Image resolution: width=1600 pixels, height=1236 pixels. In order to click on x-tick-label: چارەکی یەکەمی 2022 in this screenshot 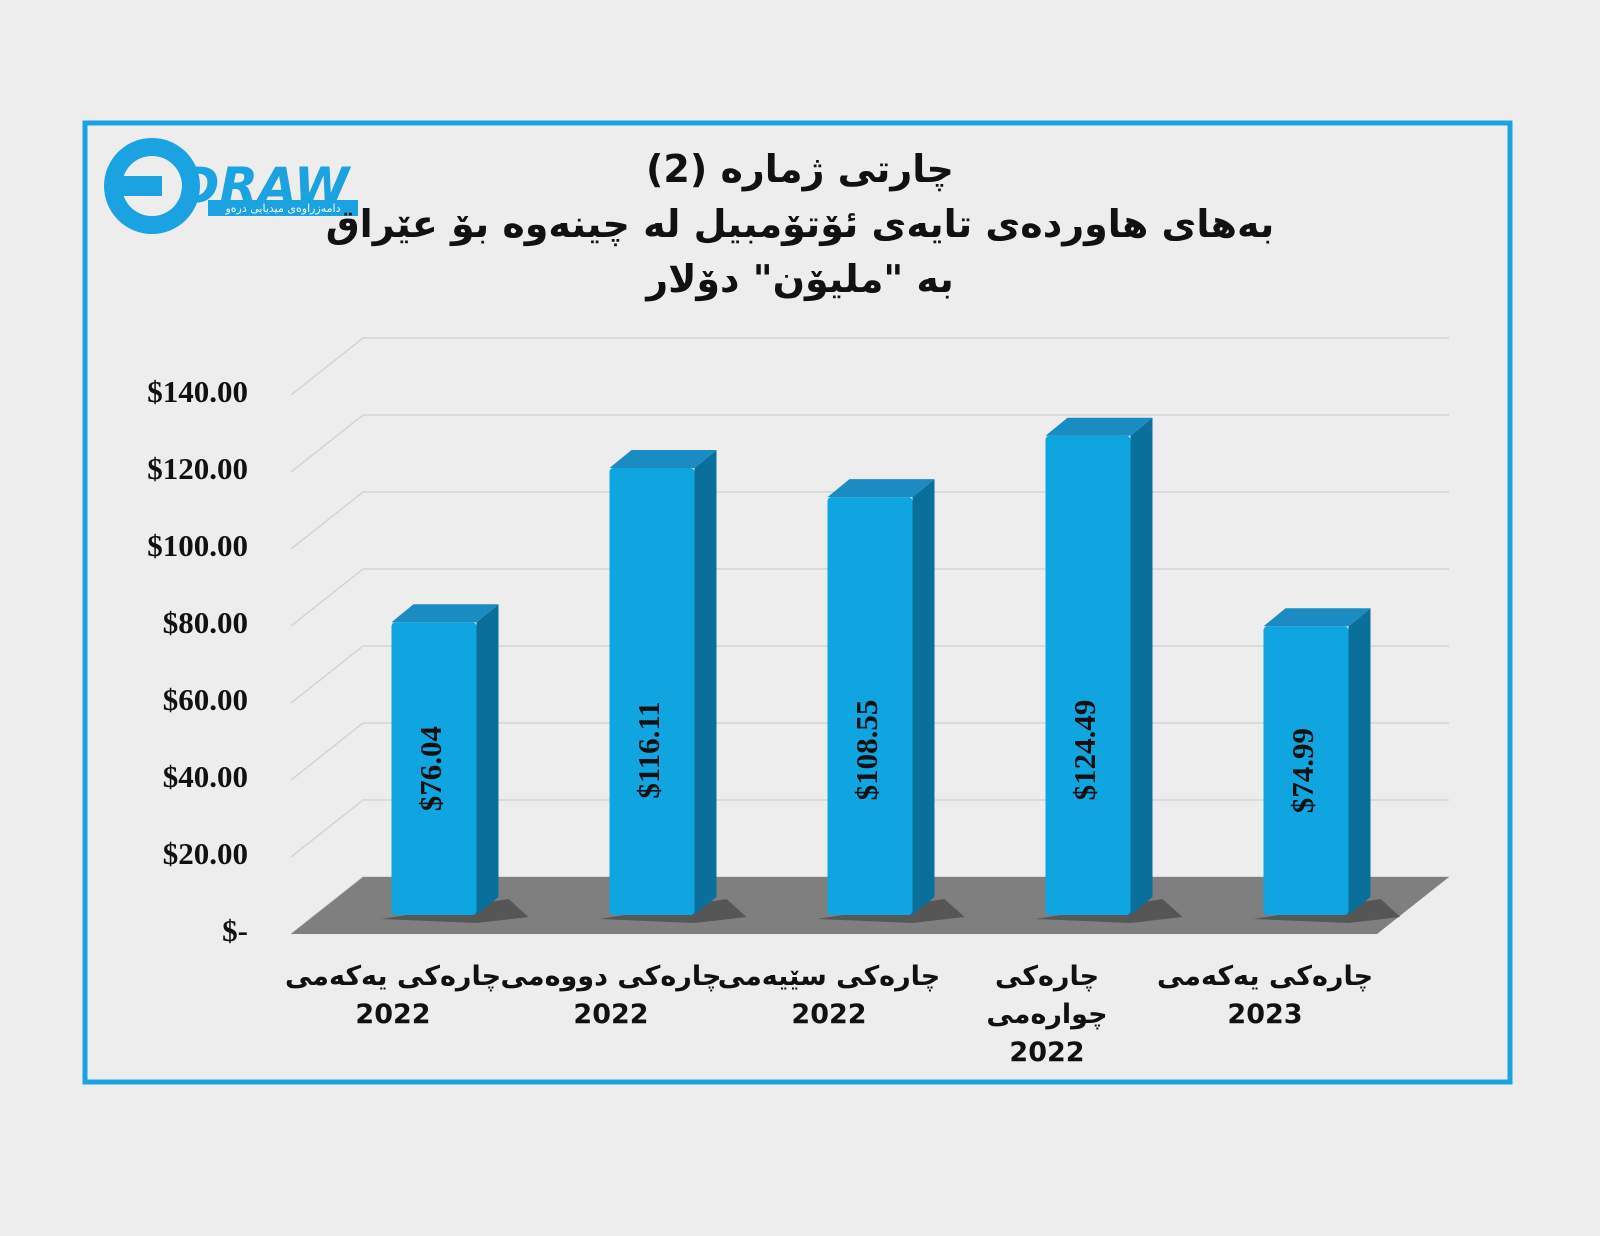, I will do `click(393, 995)`.